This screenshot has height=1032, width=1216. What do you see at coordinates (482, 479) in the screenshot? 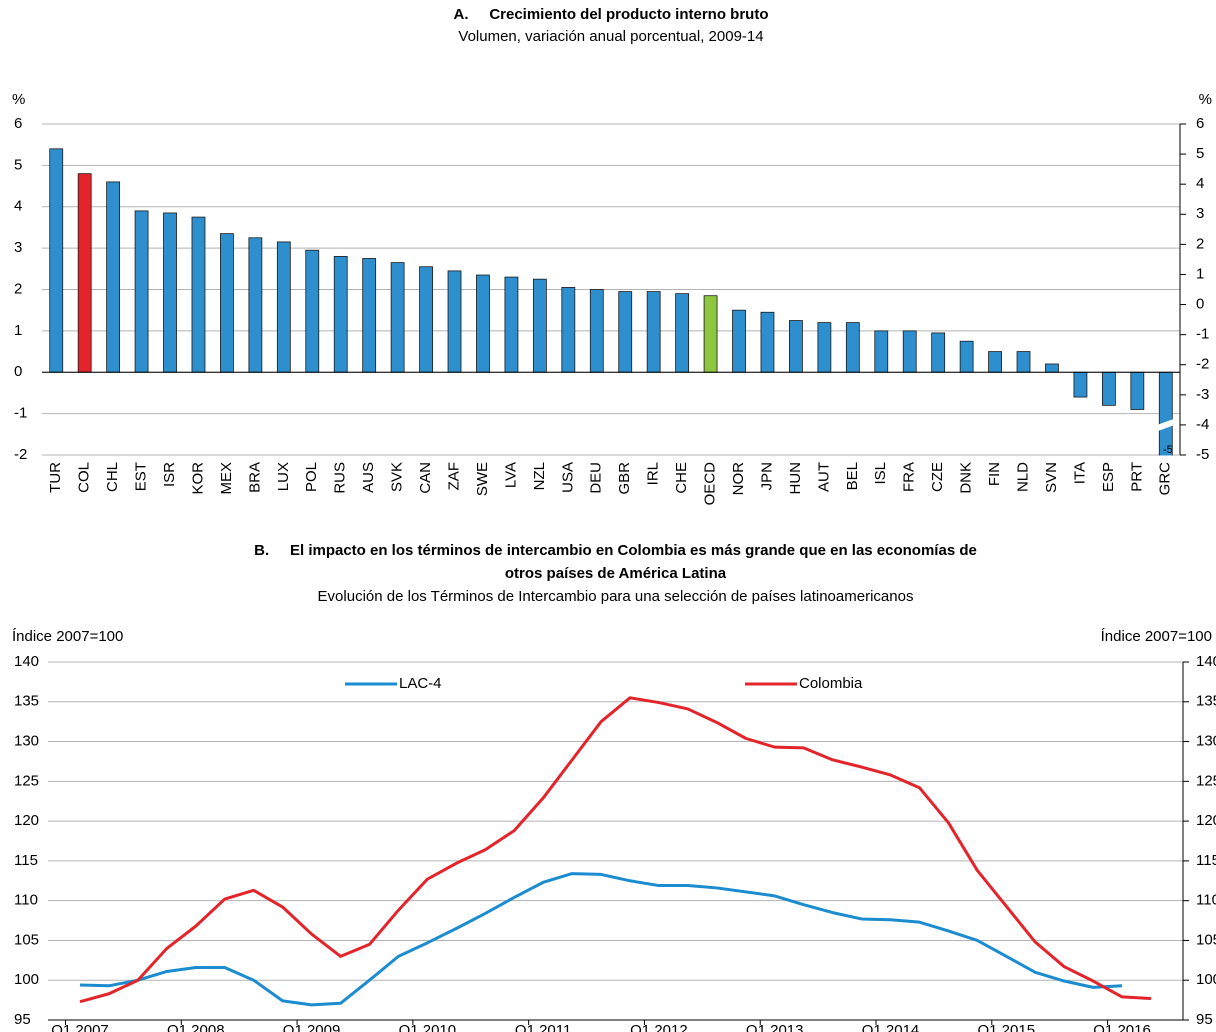
I see `x-tick-label: SWE` at bounding box center [482, 479].